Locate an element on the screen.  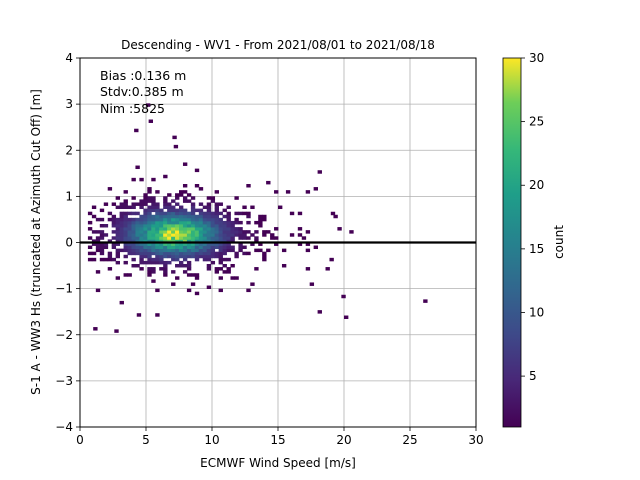
y-tick-label: 1 is located at coordinates (69, 196).